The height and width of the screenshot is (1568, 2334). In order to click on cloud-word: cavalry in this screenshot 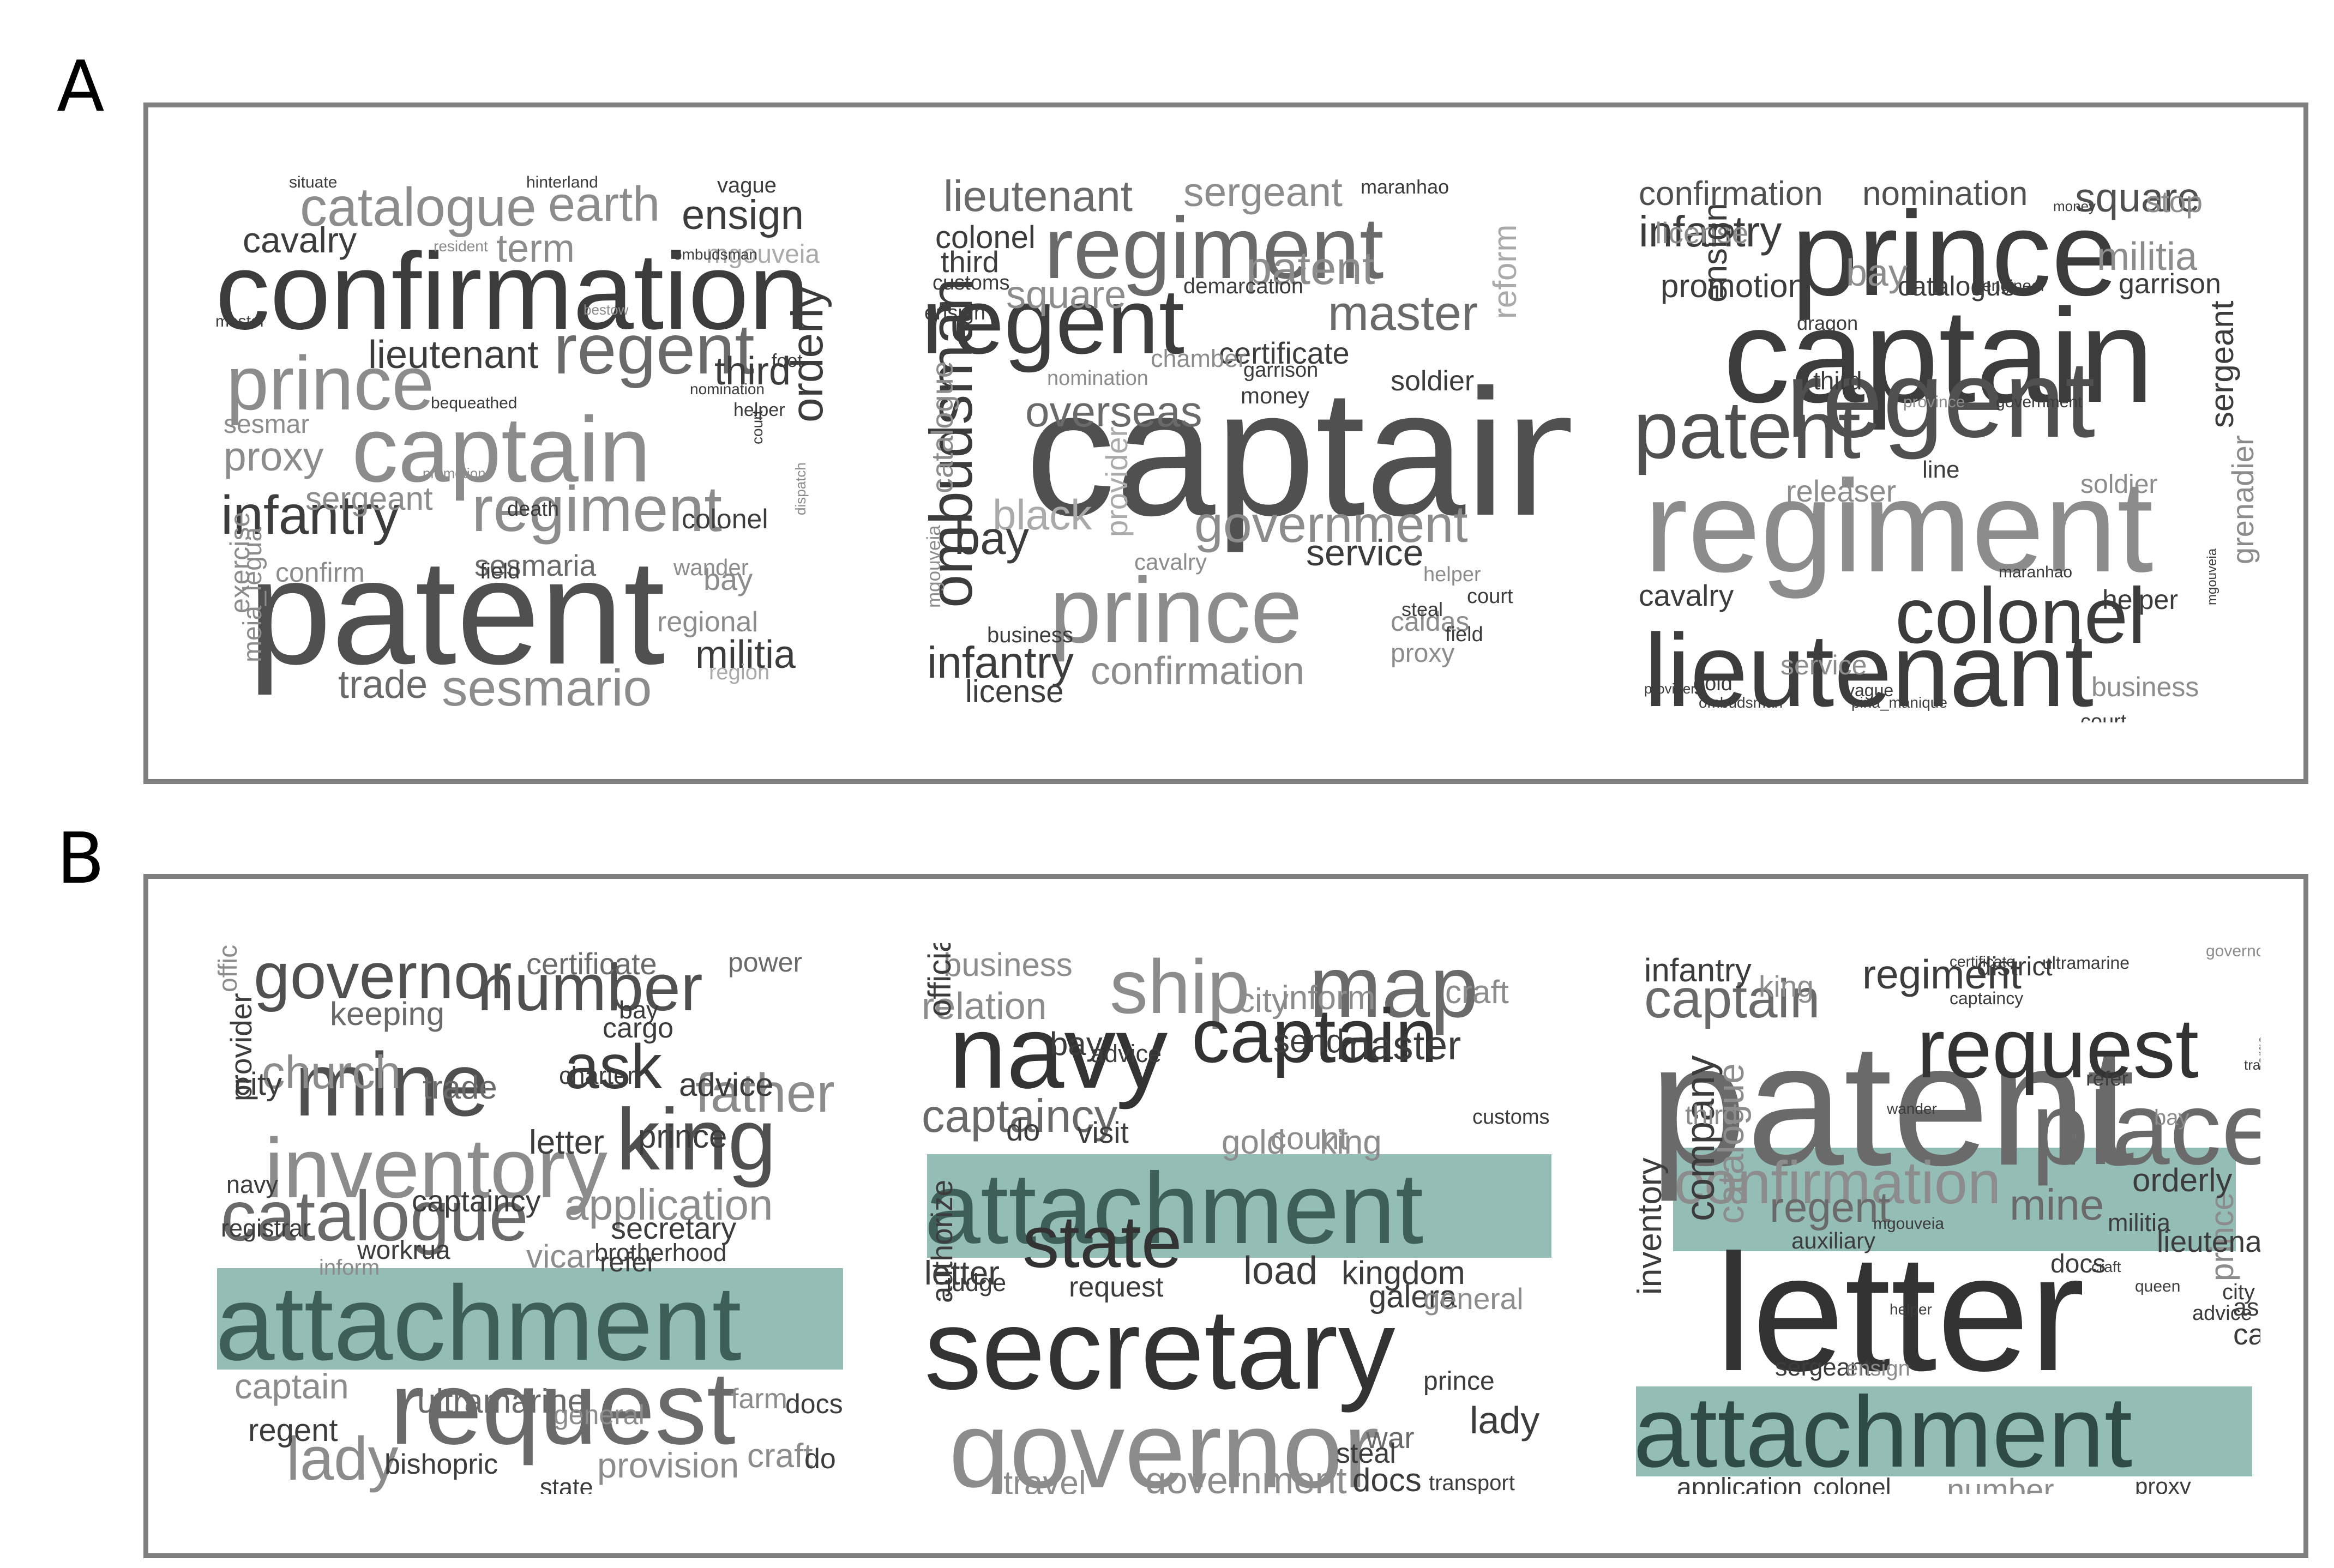, I will do `click(2246, 1334)`.